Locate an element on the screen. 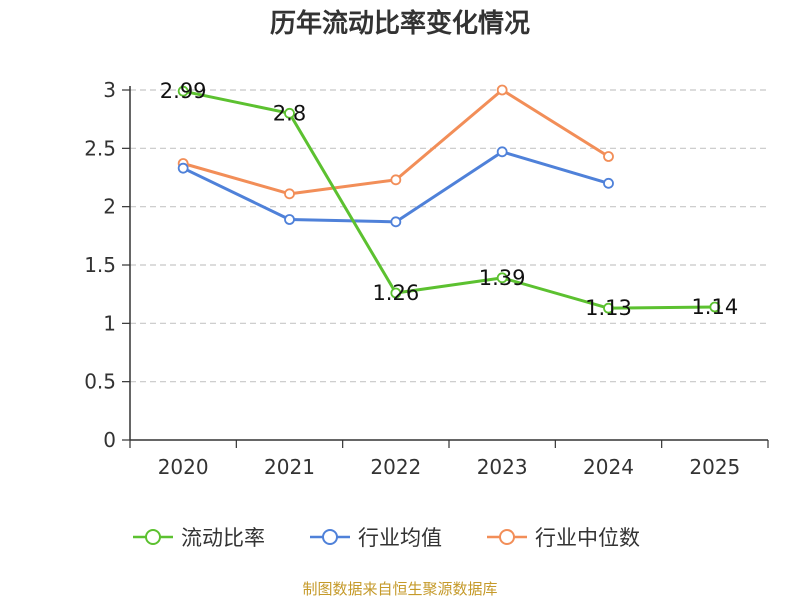  legend-label: 行业中位数 is located at coordinates (587, 538).